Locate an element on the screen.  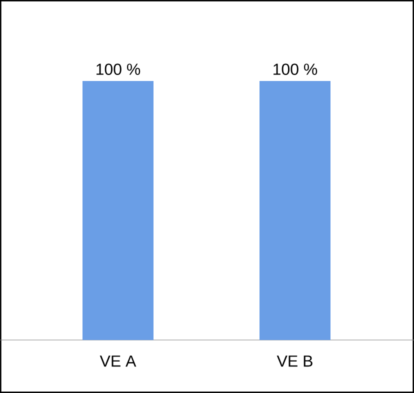
x-tick-label: VE A is located at coordinates (118, 361).